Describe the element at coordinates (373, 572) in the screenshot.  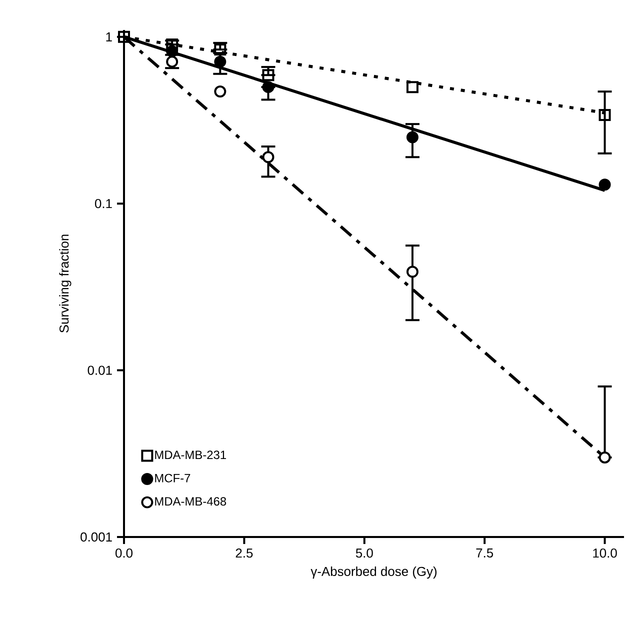
I see `x-axis-title: γ-Absorbed dose (Gy)` at that location.